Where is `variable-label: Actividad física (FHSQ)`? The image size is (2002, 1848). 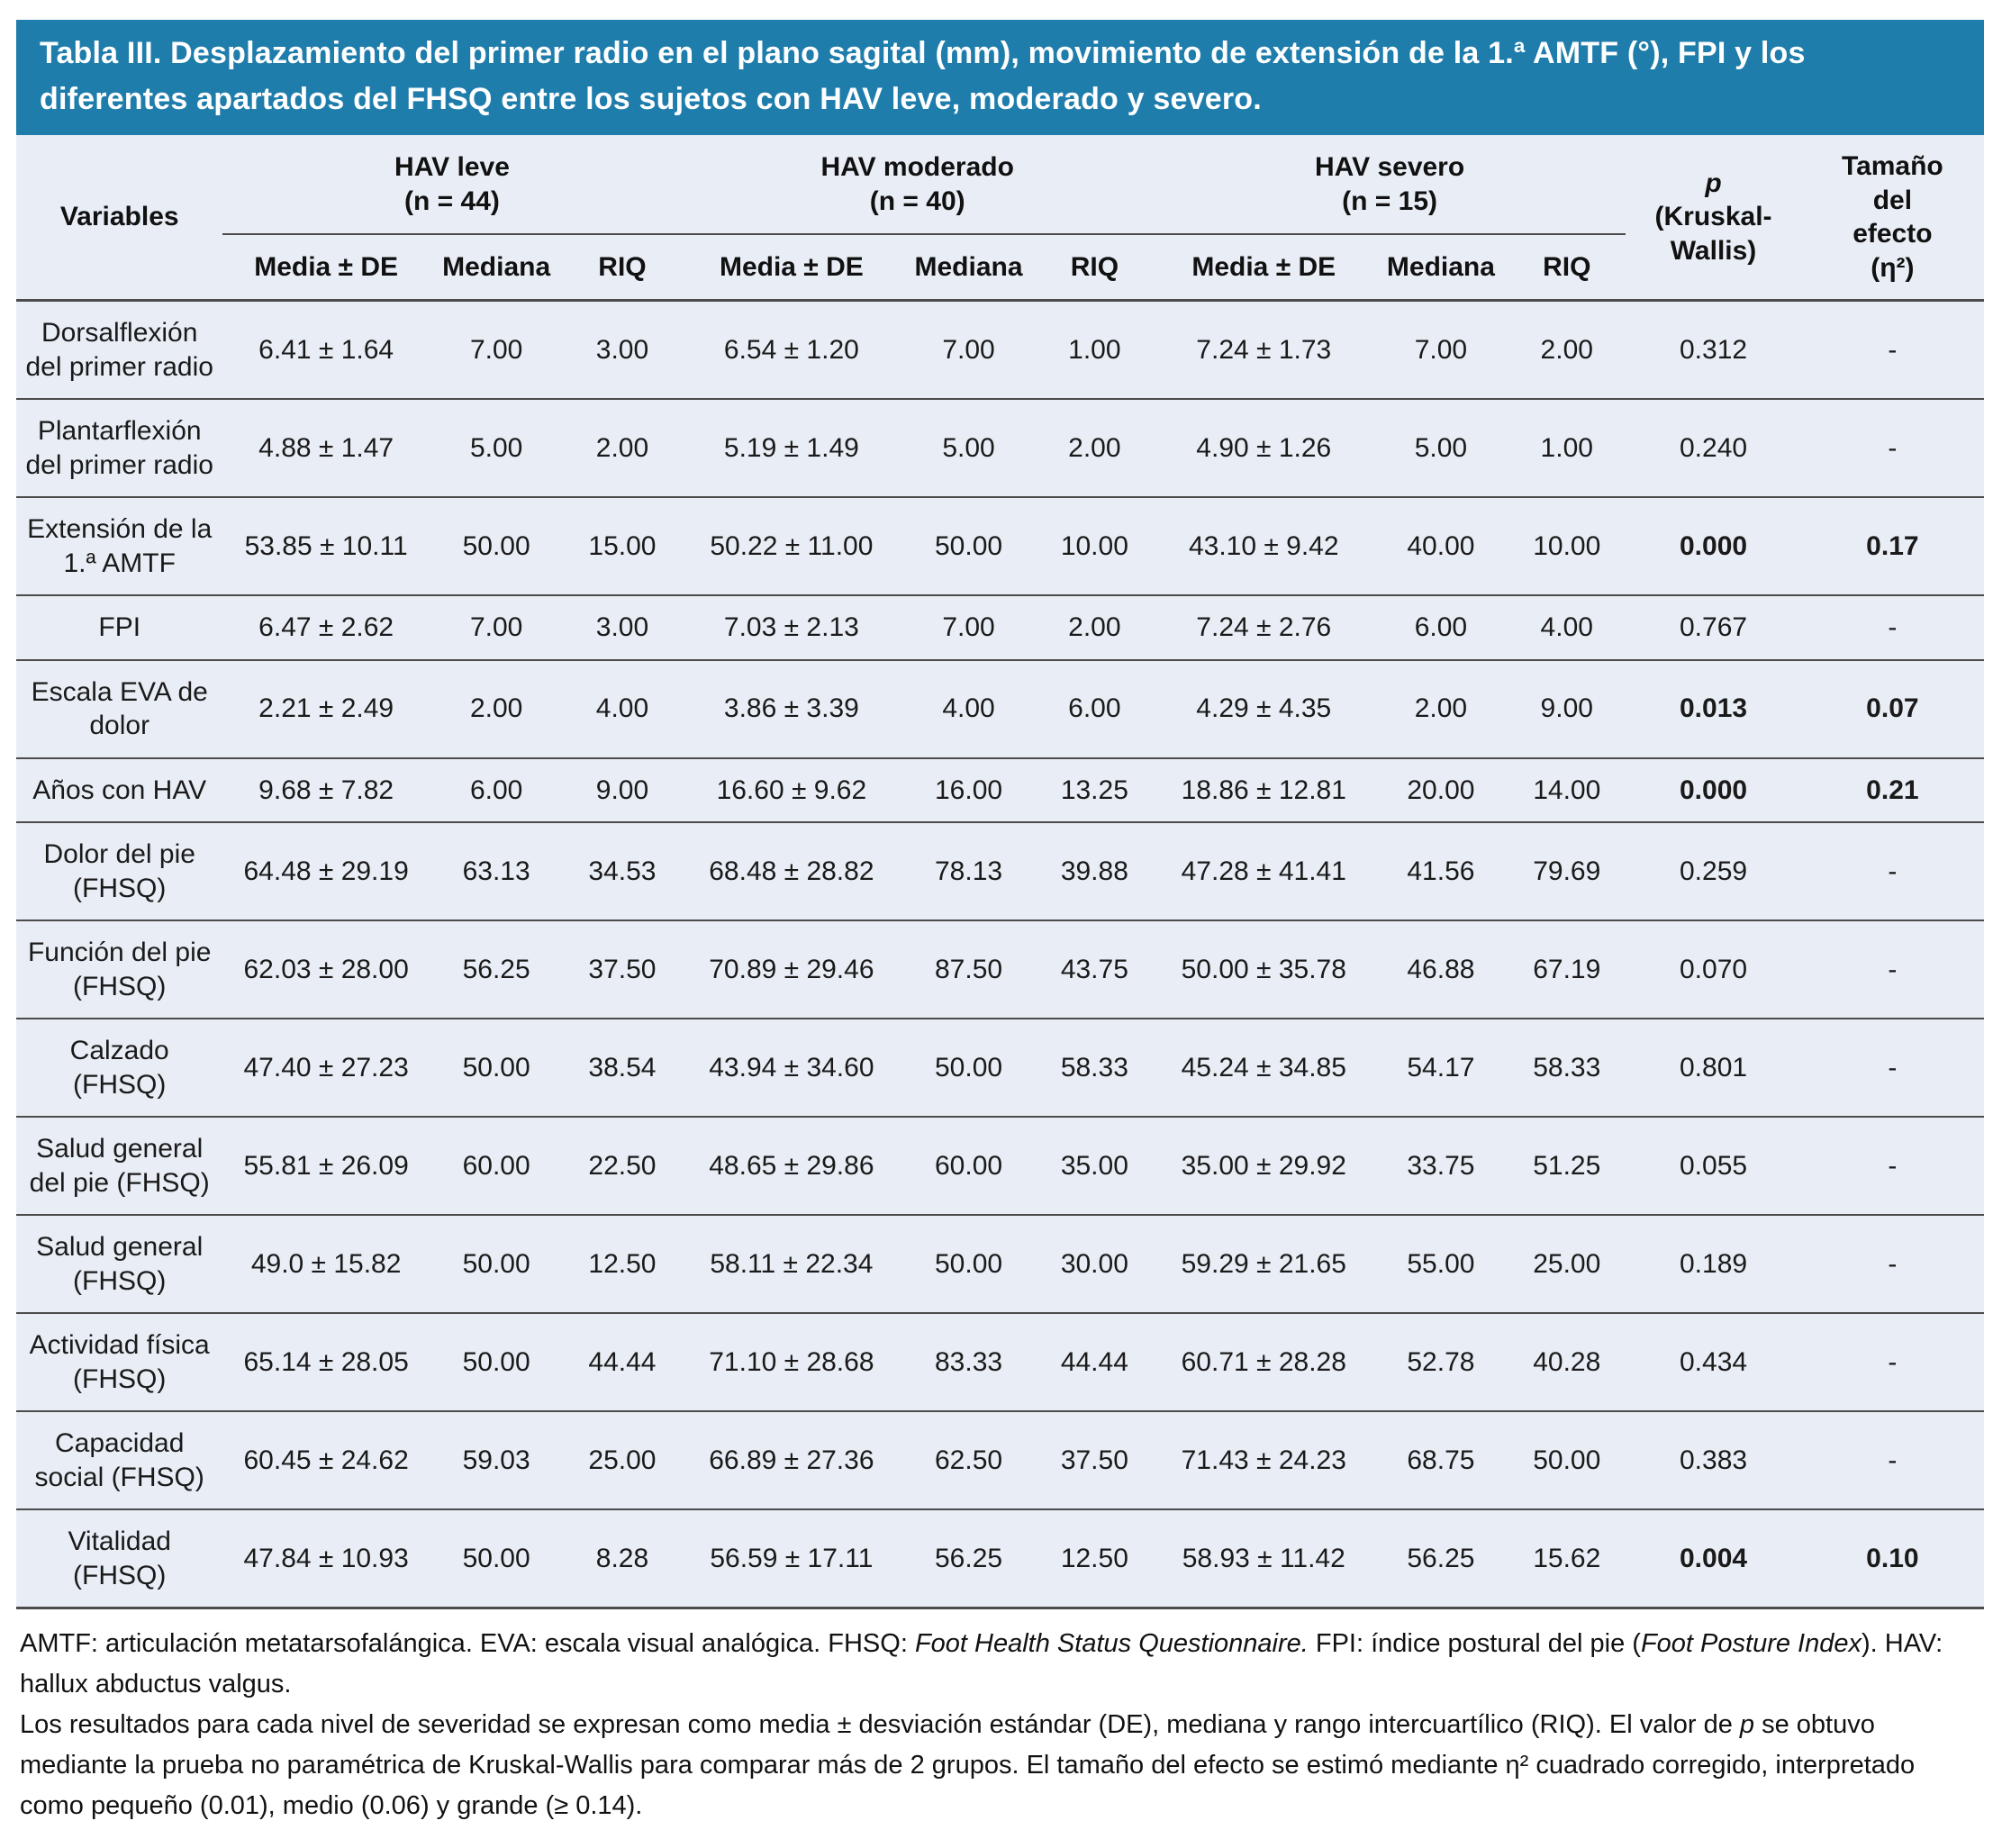
variable-label: Actividad física (FHSQ) is located at coordinates (119, 1362).